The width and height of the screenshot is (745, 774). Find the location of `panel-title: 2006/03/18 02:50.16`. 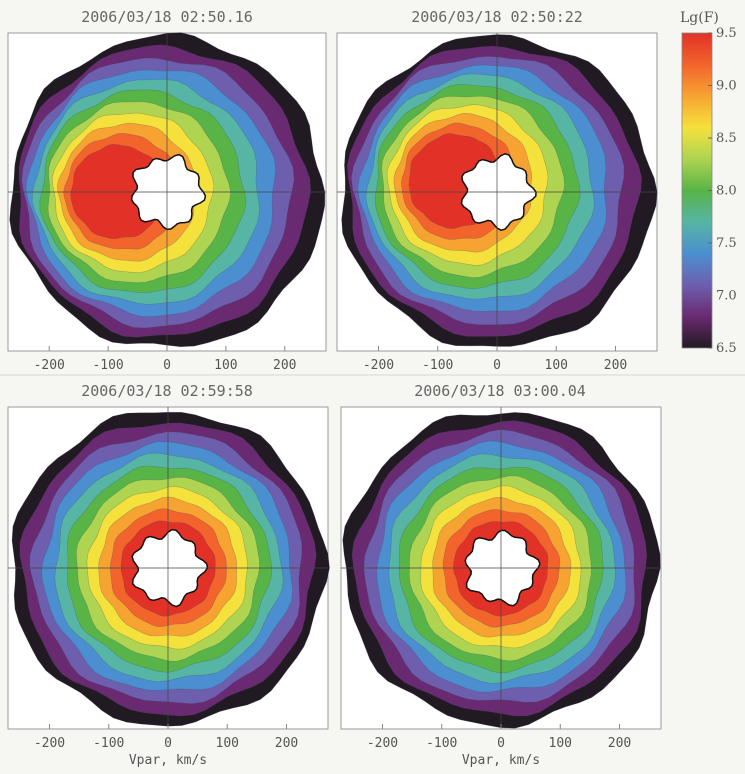

panel-title: 2006/03/18 02:50.16 is located at coordinates (167, 17).